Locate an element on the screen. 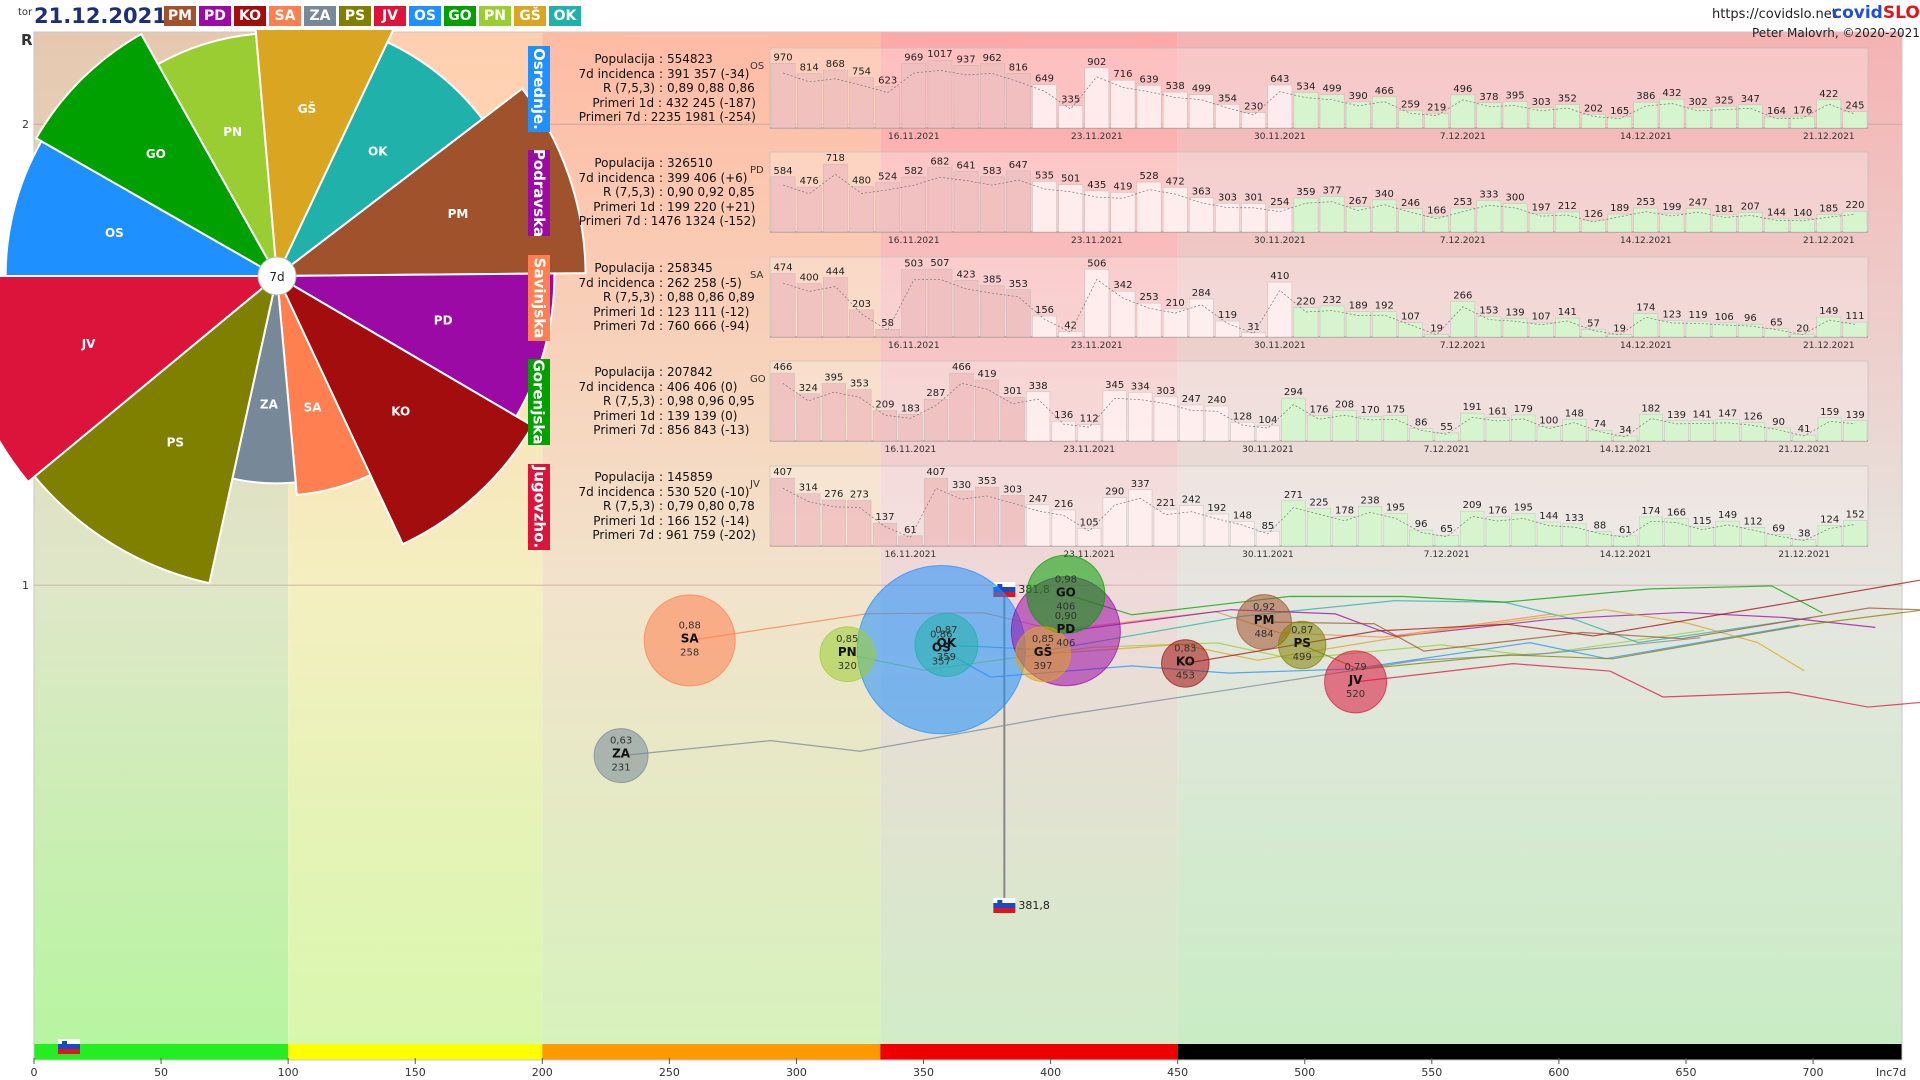 Image resolution: width=1920 pixels, height=1080 pixels. daily-bar-value: 647 is located at coordinates (1018, 165).